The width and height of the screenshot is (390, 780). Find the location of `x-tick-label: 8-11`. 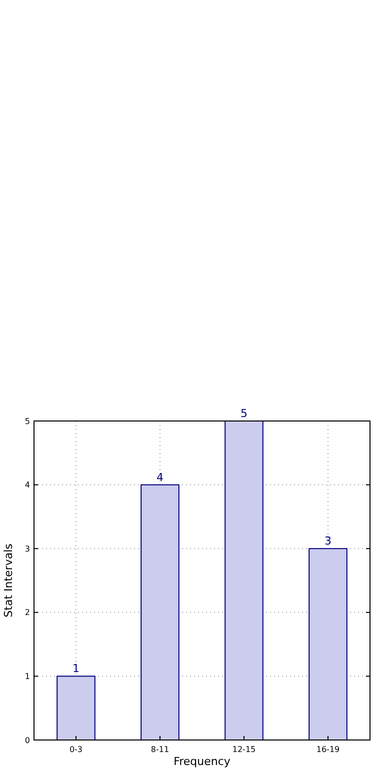

x-tick-label: 8-11 is located at coordinates (160, 749).